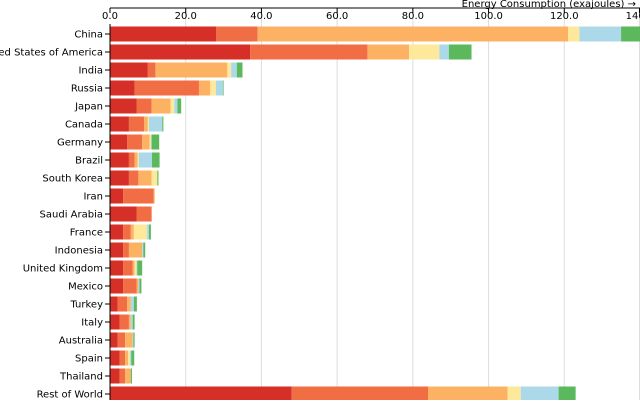 The width and height of the screenshot is (640, 405). Describe the element at coordinates (488, 16) in the screenshot. I see `x-tick-label: 100.0` at that location.